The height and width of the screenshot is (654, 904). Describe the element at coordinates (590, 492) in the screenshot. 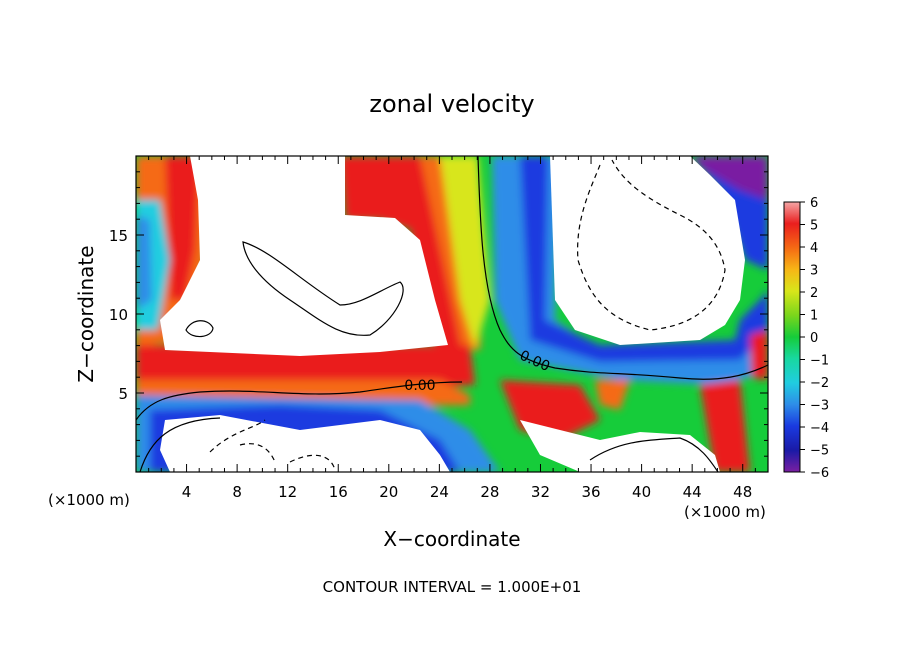

I see `x-tick-label: 36` at that location.